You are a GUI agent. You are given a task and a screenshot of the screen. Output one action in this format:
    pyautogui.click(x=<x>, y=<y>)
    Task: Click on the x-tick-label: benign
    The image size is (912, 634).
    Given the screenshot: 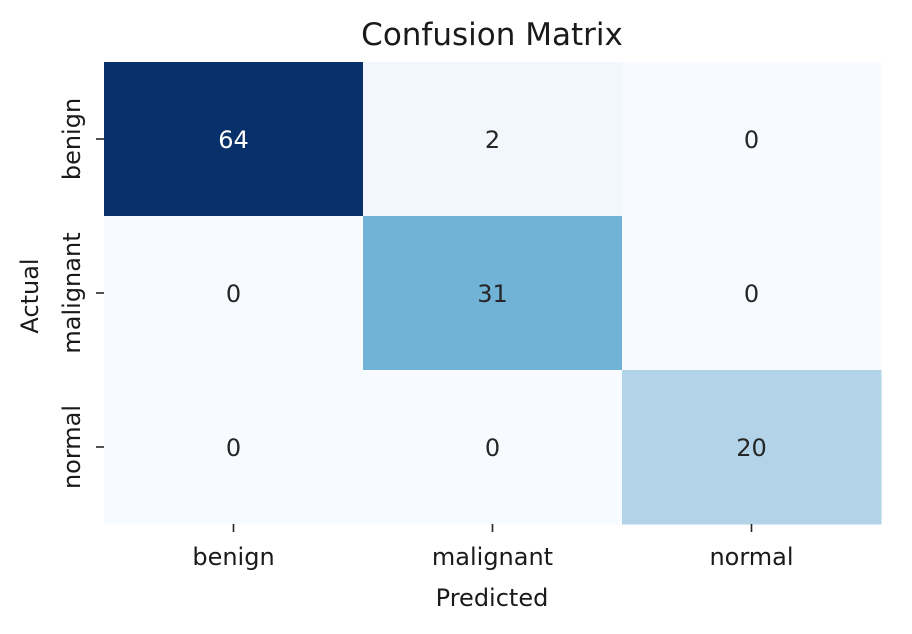 What is the action you would take?
    pyautogui.click(x=233, y=557)
    